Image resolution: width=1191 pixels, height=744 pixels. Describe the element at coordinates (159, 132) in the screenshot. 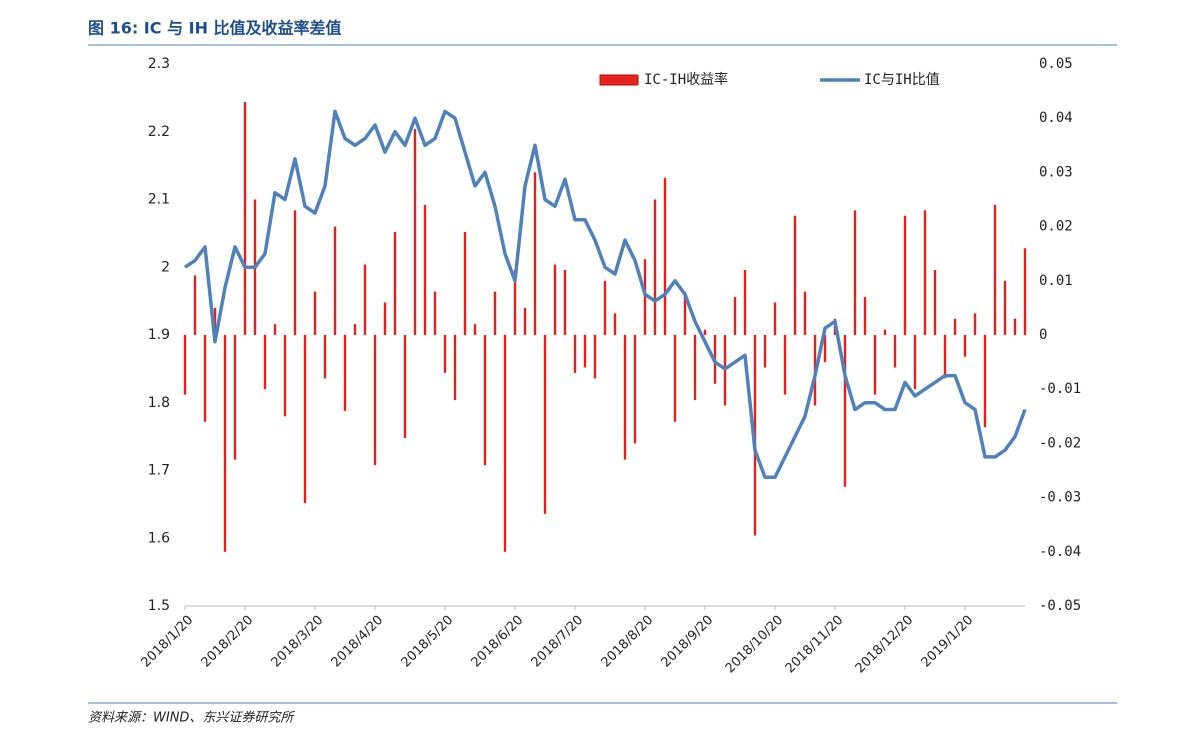

I see `y-tick-label: 2.2` at that location.